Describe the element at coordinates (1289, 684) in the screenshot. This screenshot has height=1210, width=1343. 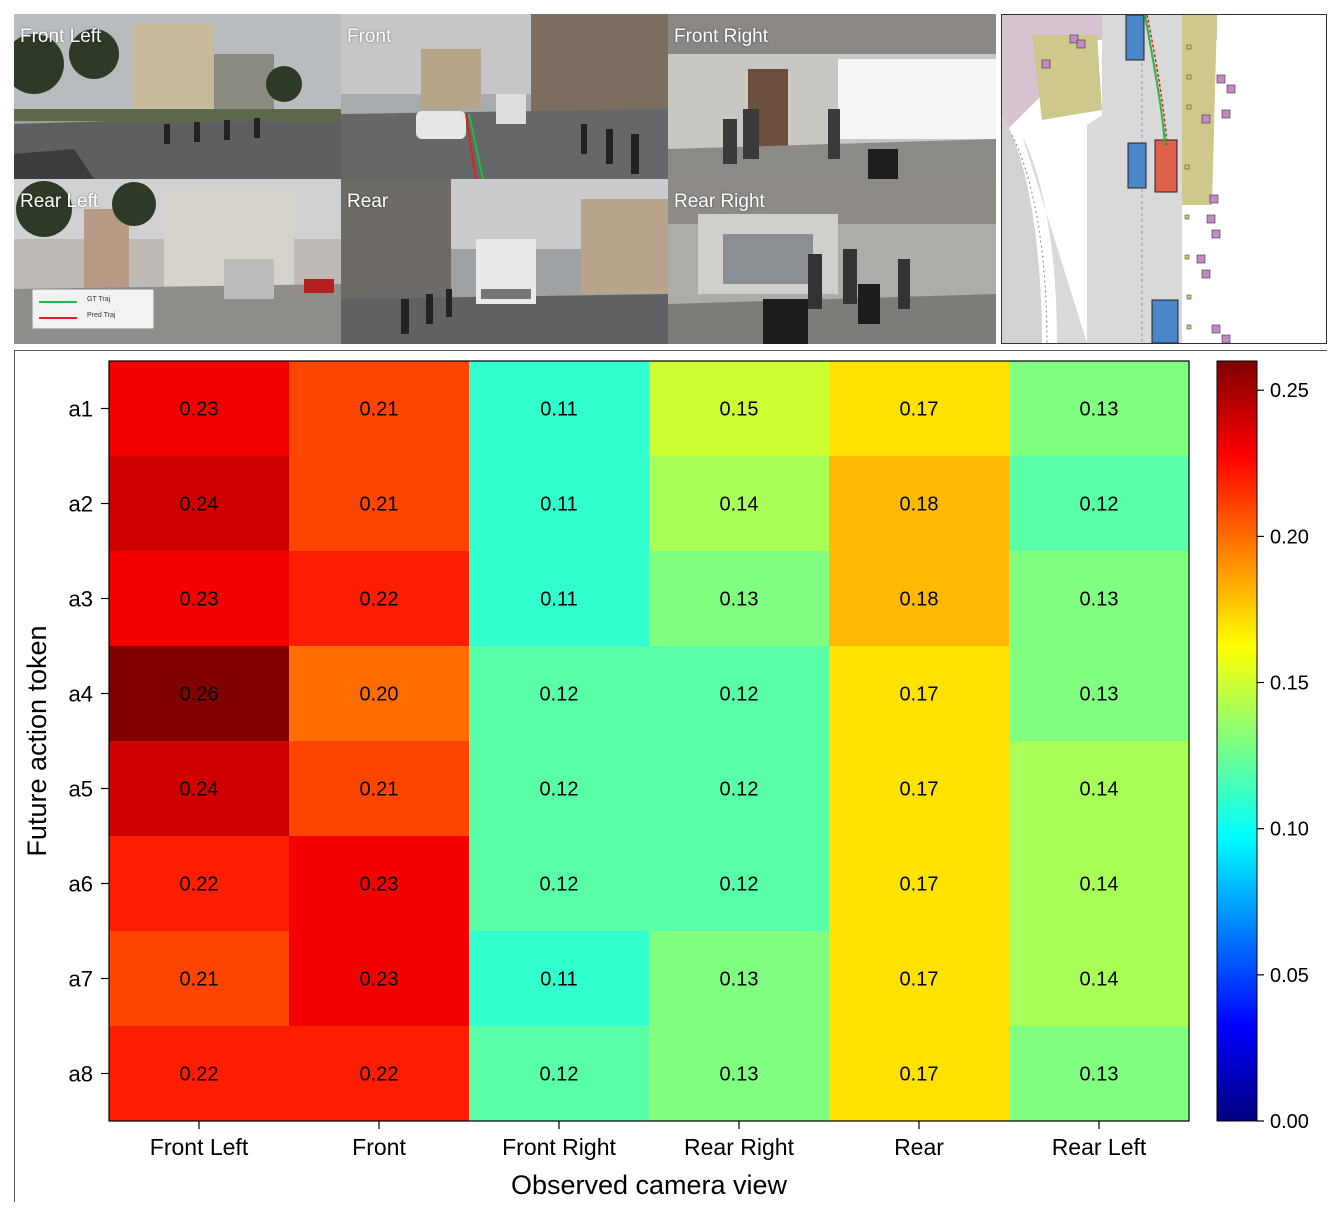
I see `colorbar-tick-label: 0.15` at that location.